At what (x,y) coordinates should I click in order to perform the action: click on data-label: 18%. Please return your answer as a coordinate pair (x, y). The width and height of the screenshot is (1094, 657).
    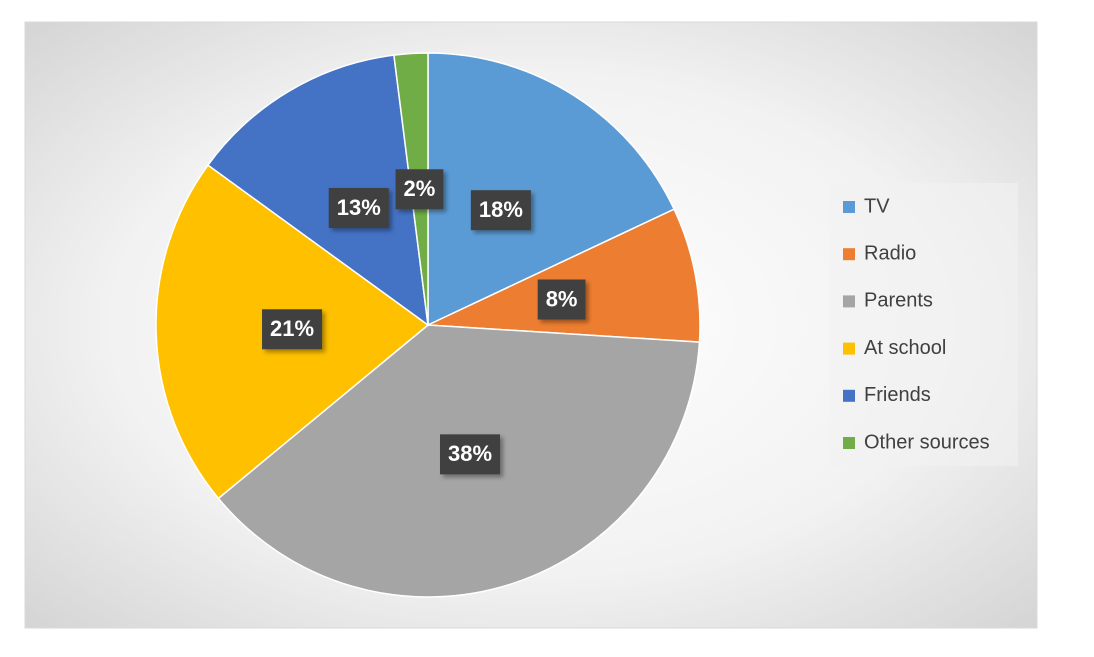
    Looking at the image, I should click on (500, 210).